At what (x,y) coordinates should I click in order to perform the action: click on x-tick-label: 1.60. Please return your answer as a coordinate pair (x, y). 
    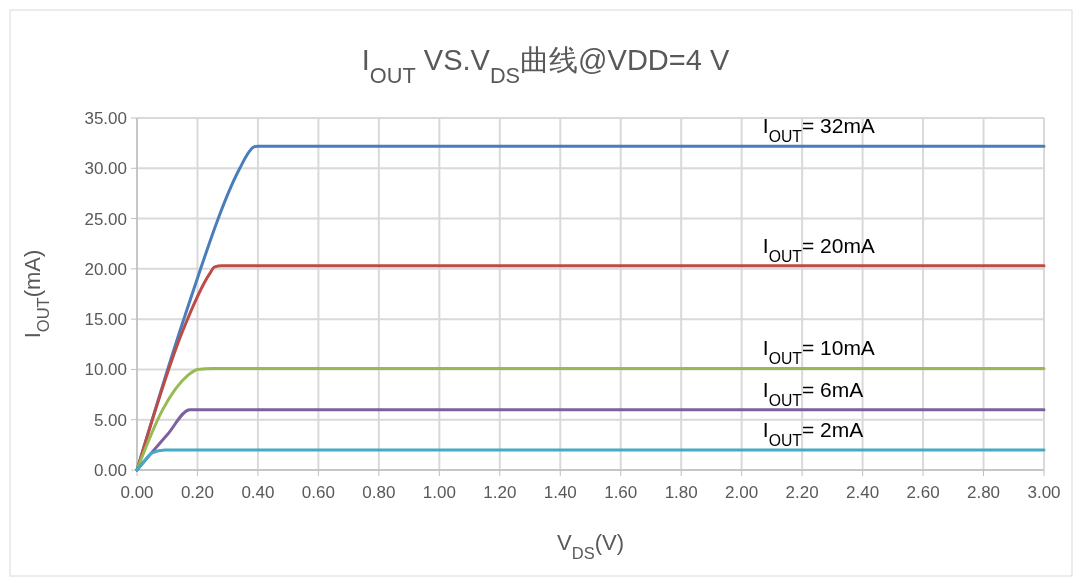
    Looking at the image, I should click on (621, 492).